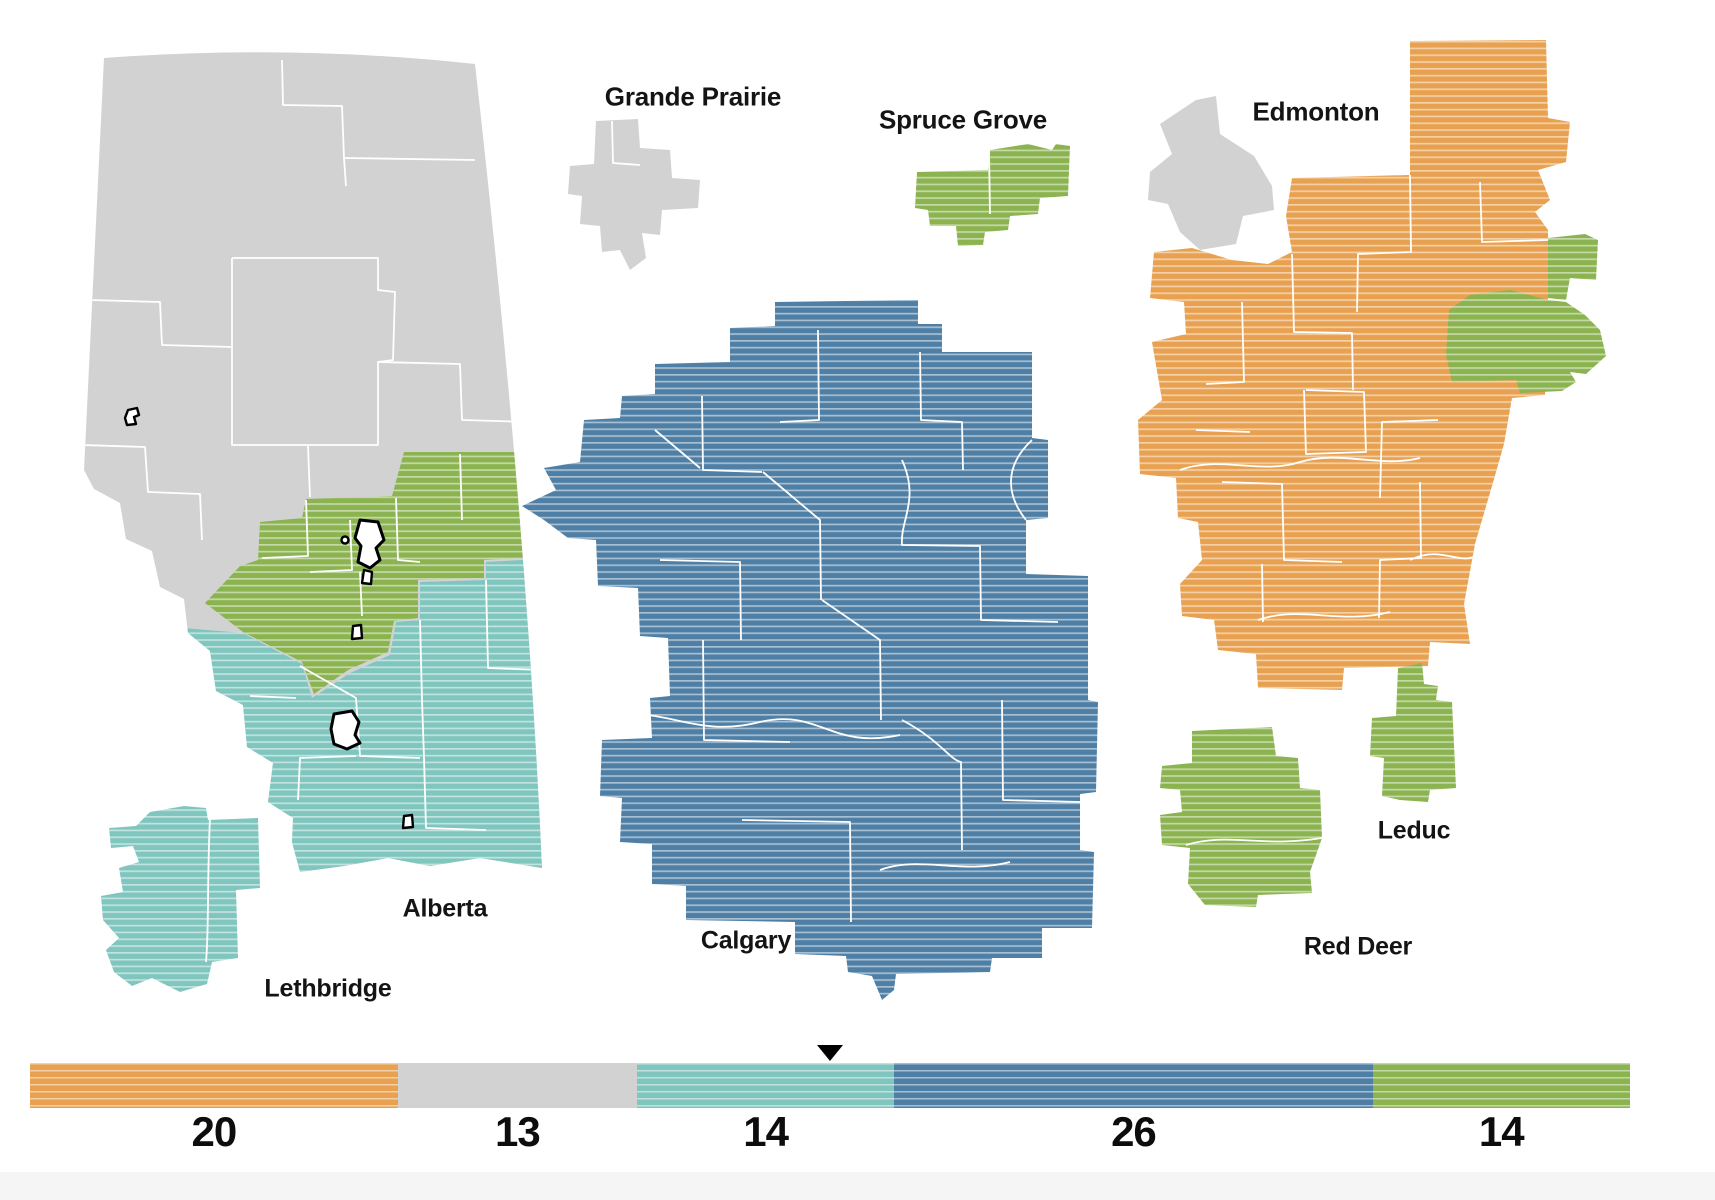 This screenshot has height=1200, width=1715. Describe the element at coordinates (693, 96) in the screenshot. I see `label-grande-prairie: Grande Prairie` at that location.